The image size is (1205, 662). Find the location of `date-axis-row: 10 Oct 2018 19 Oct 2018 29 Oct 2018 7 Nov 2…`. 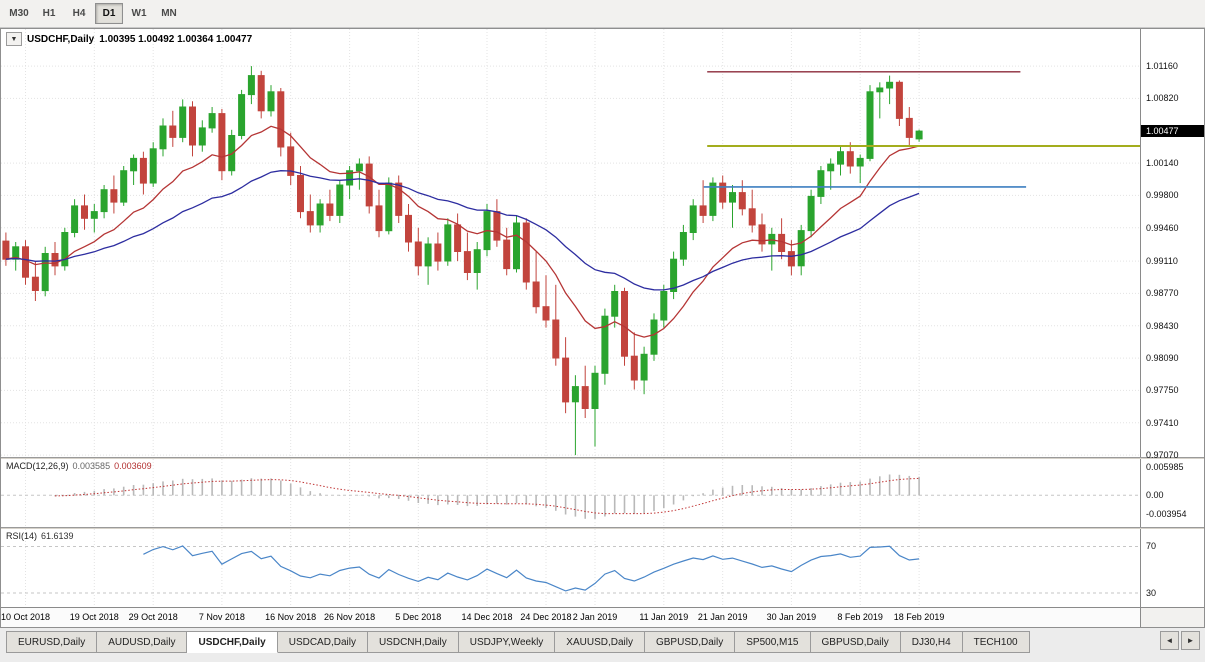

date-axis-row: 10 Oct 2018 19 Oct 2018 29 Oct 2018 7 Nov 2… is located at coordinates (602, 617).